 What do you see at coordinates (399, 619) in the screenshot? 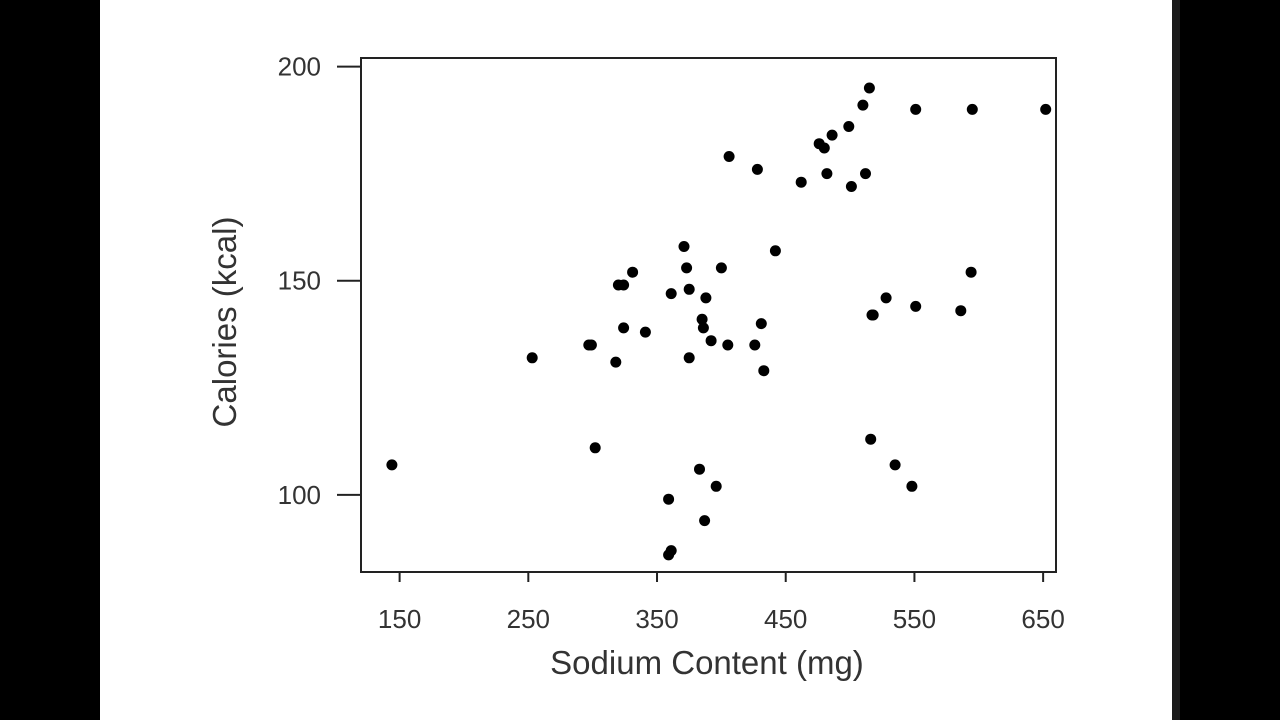
I see `x-tick-label: 150` at bounding box center [399, 619].